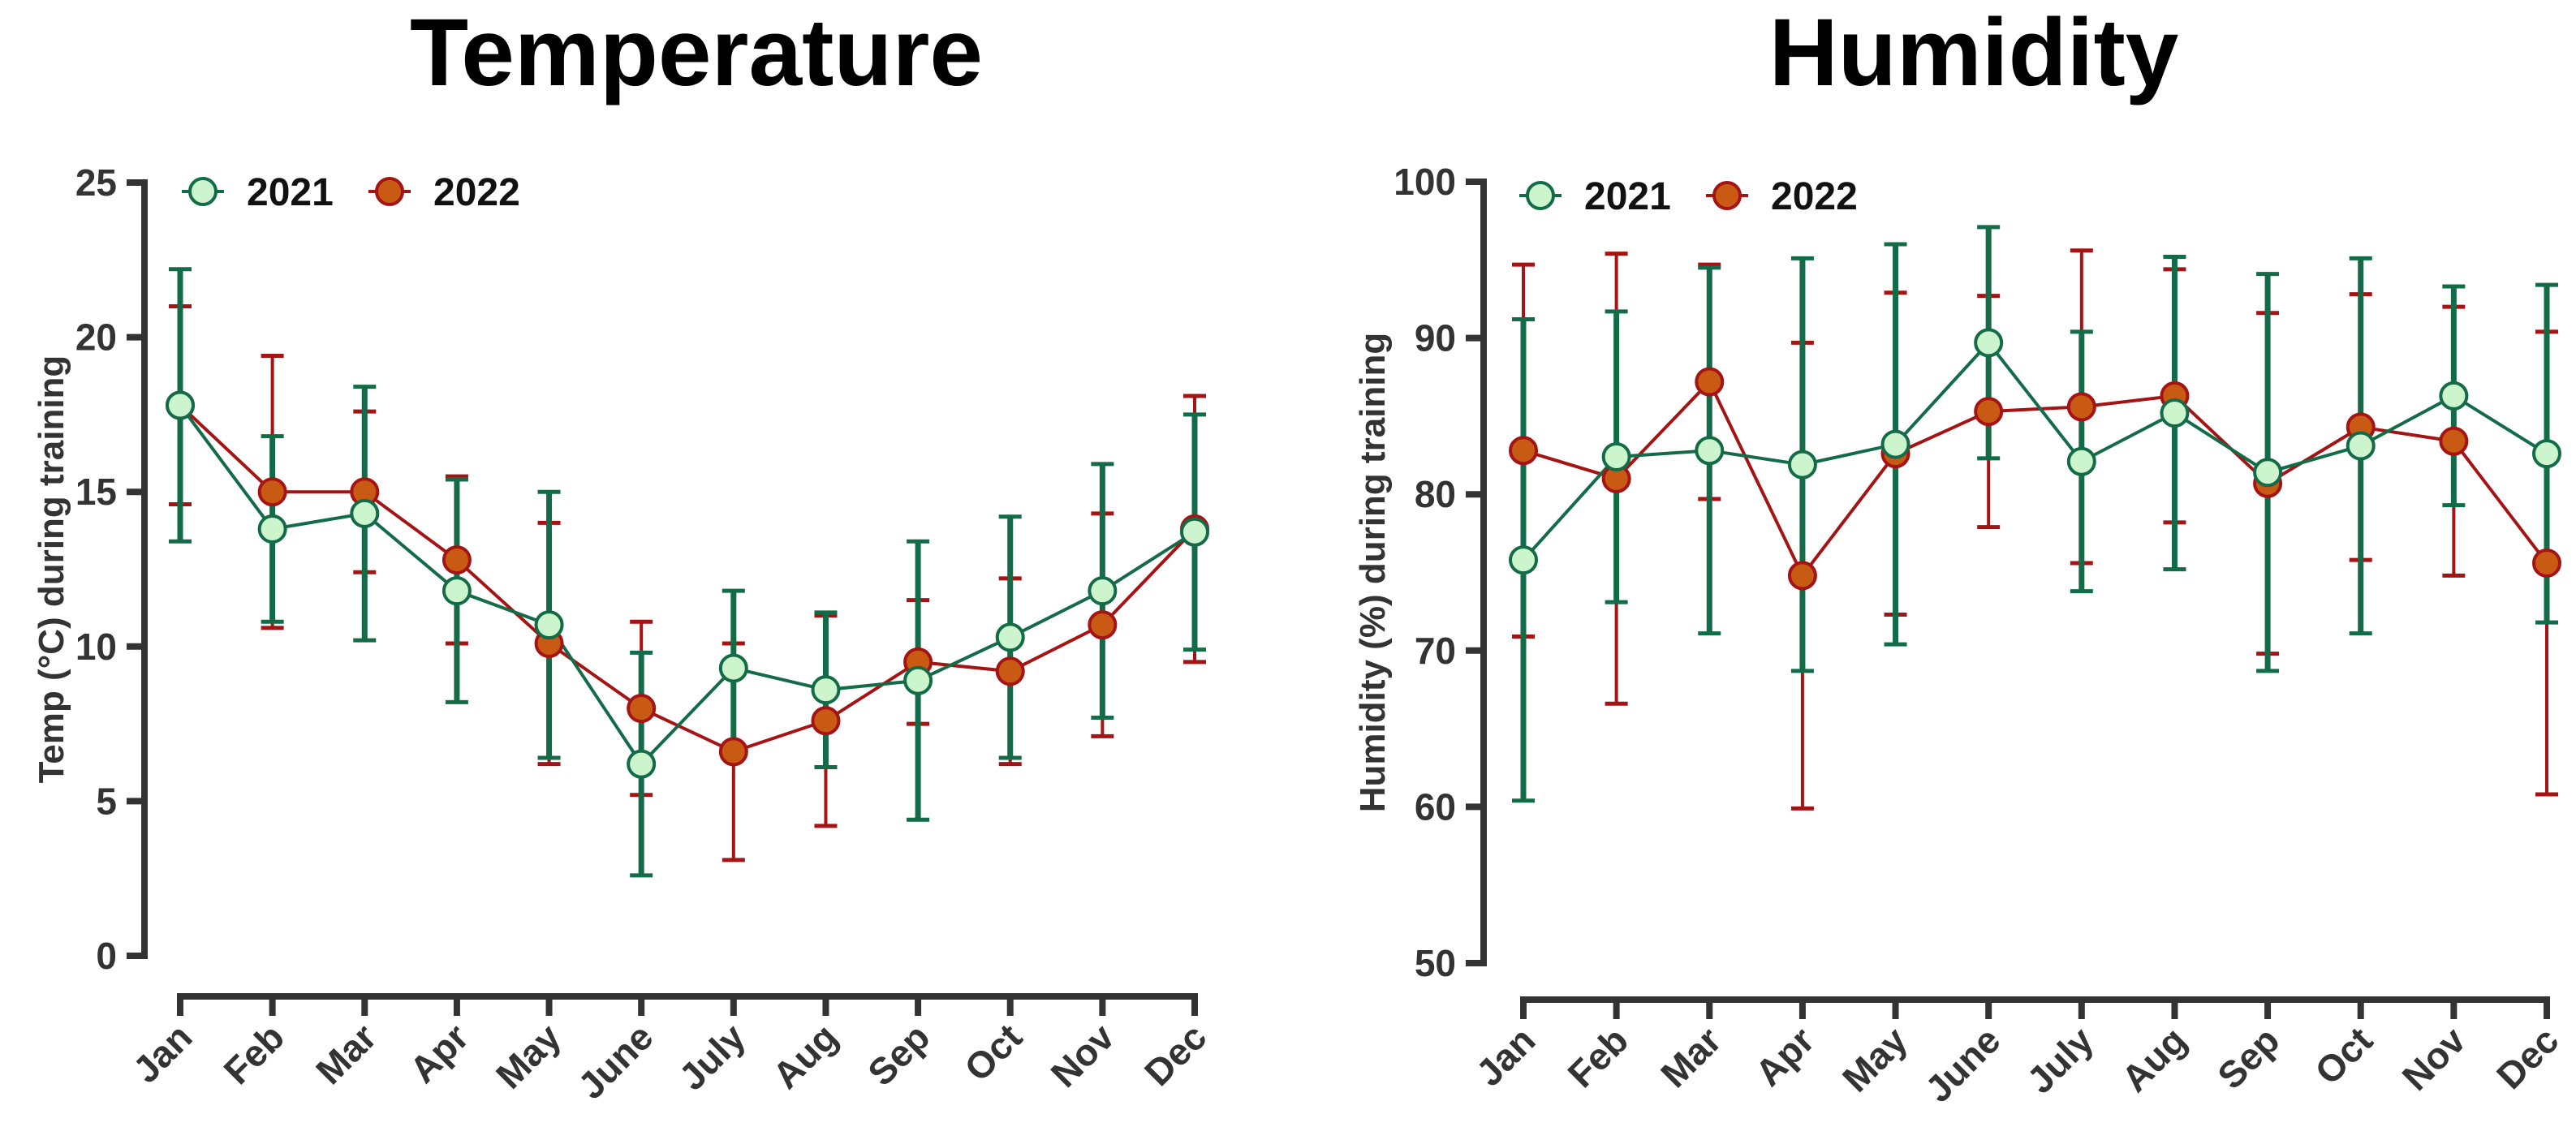 Image resolution: width=2576 pixels, height=1140 pixels. I want to click on temperature-x-tick-label: Dec, so click(1175, 1055).